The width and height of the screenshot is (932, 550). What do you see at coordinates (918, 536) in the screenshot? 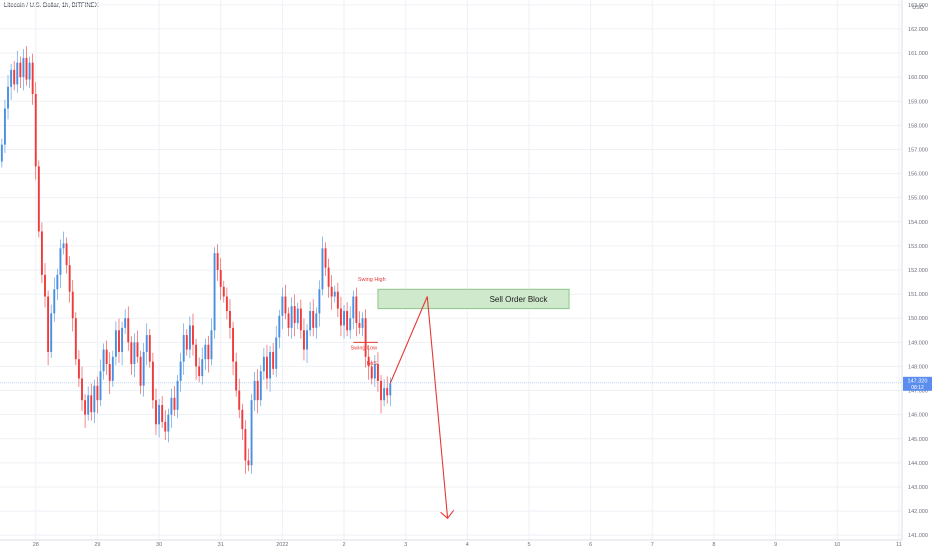
I see `y-tick-label: 141.000` at bounding box center [918, 536].